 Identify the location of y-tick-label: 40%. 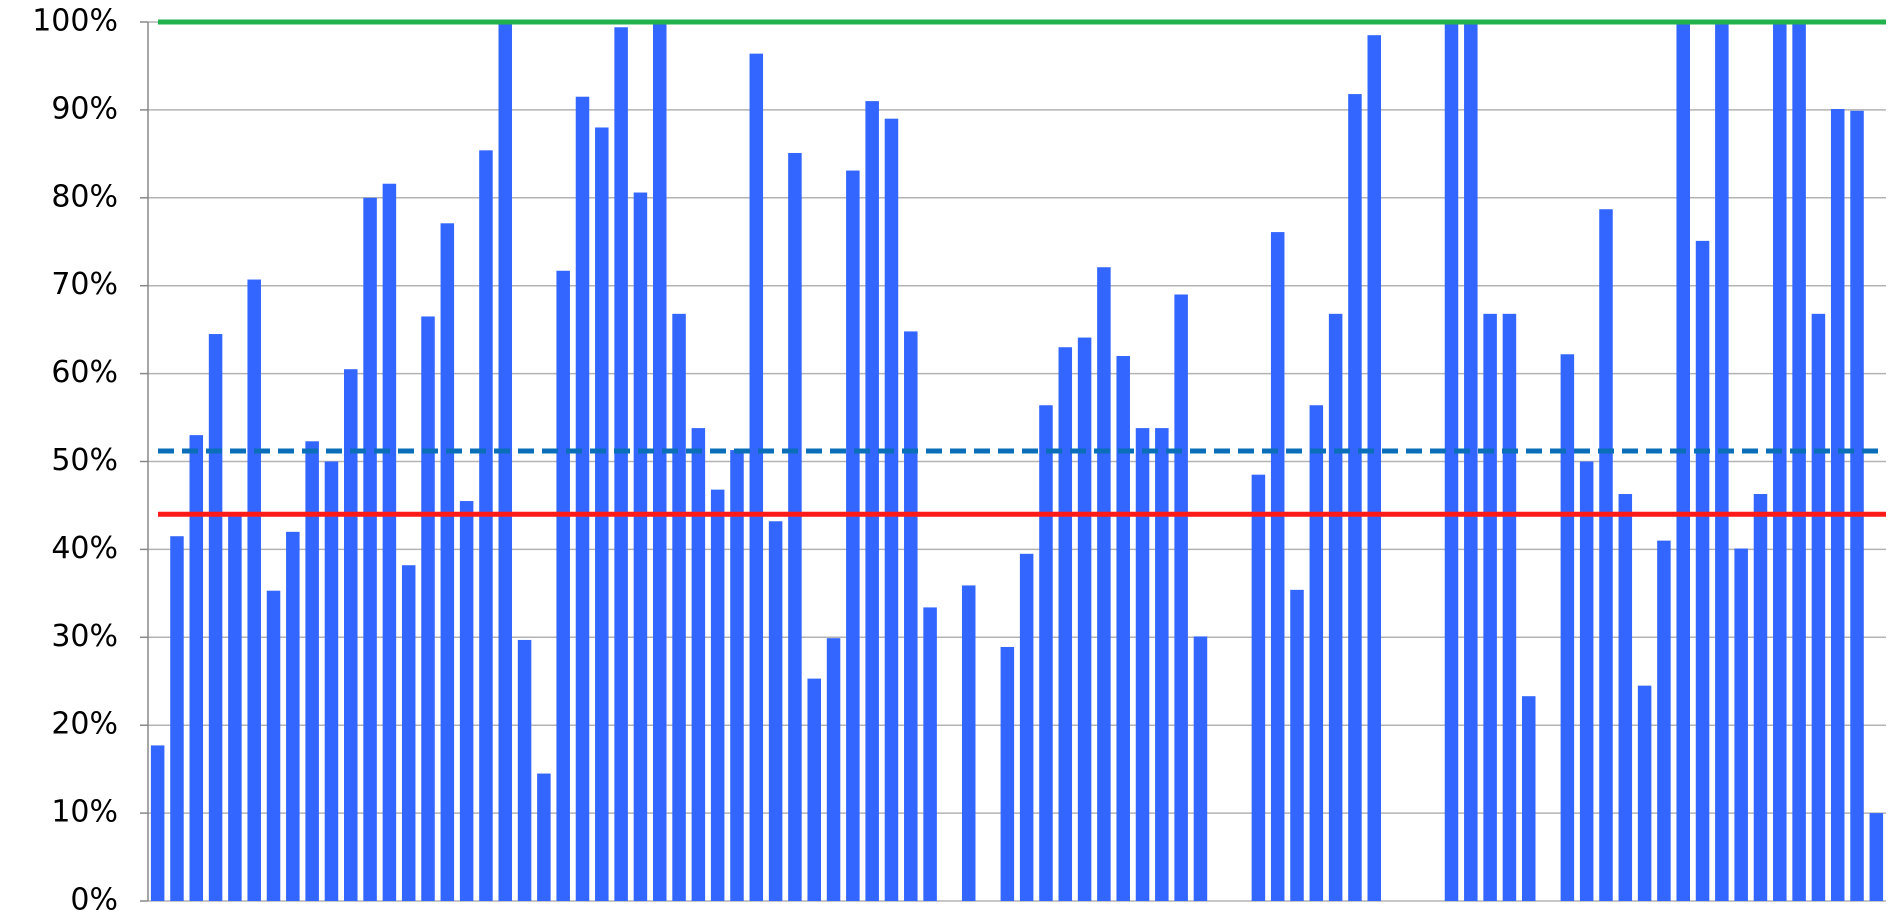
(84, 548).